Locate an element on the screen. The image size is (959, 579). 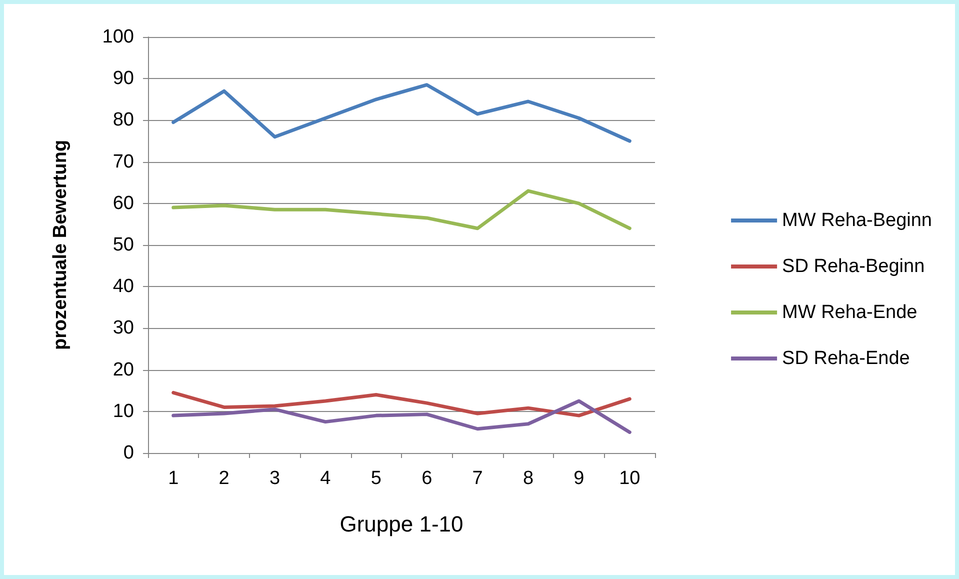
x-tick-label: 5 is located at coordinates (376, 478).